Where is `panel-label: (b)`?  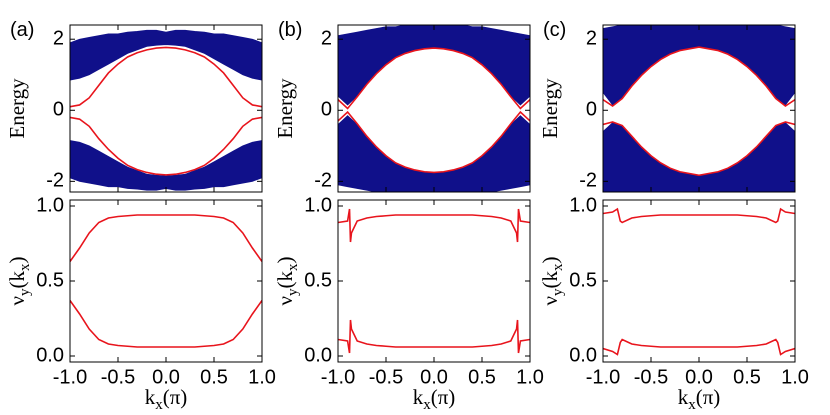
panel-label: (b) is located at coordinates (290, 30).